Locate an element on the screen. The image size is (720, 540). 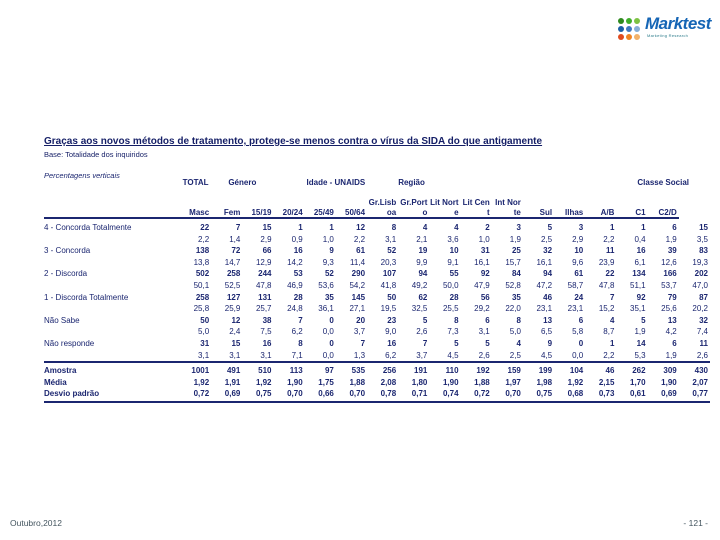
summary-cell: 262 is located at coordinates (632, 369).